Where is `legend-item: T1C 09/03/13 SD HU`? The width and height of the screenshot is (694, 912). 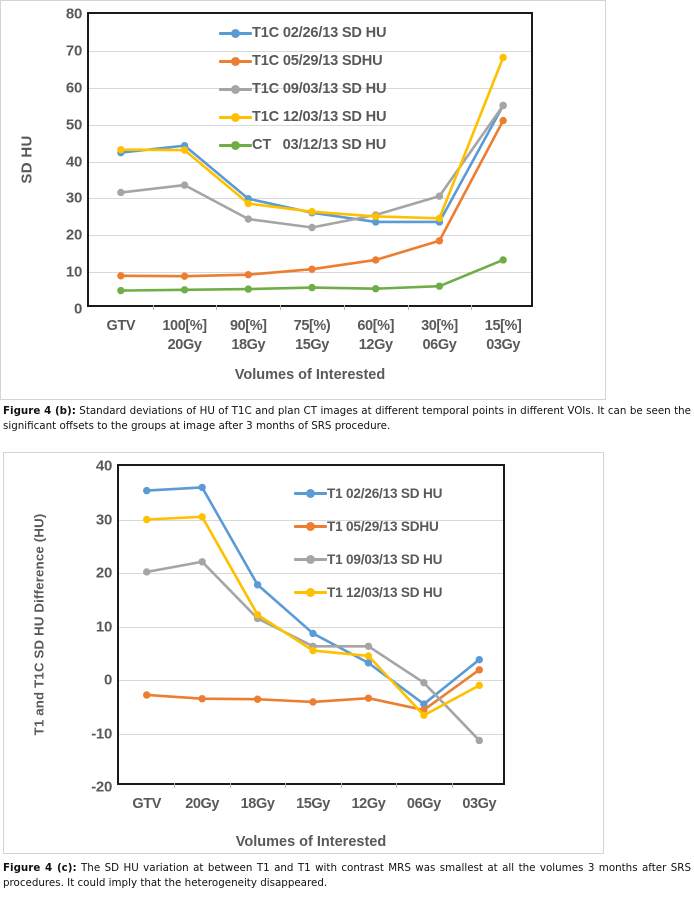 legend-item: T1C 09/03/13 SD HU is located at coordinates (302, 89).